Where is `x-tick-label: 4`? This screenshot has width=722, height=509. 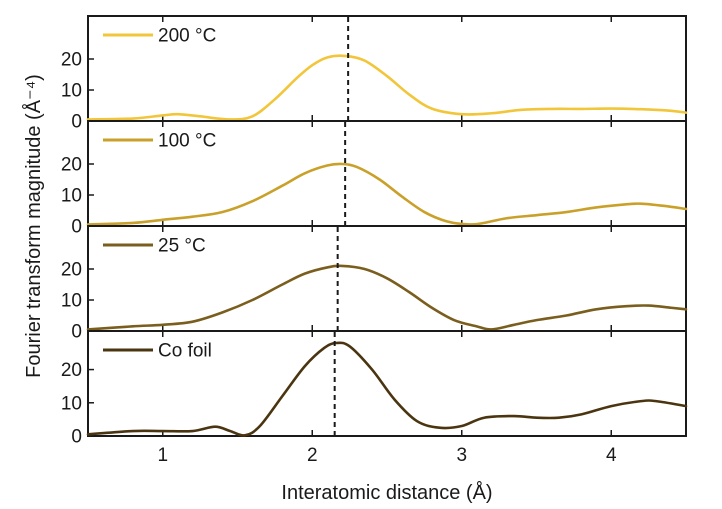 x-tick-label: 4 is located at coordinates (611, 455).